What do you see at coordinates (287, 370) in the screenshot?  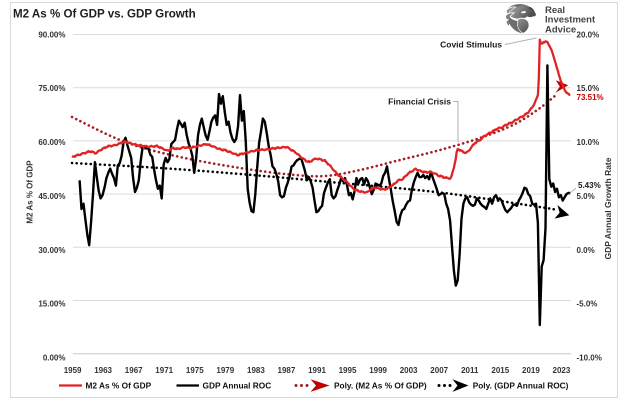 I see `svg-text: 1987` at bounding box center [287, 370].